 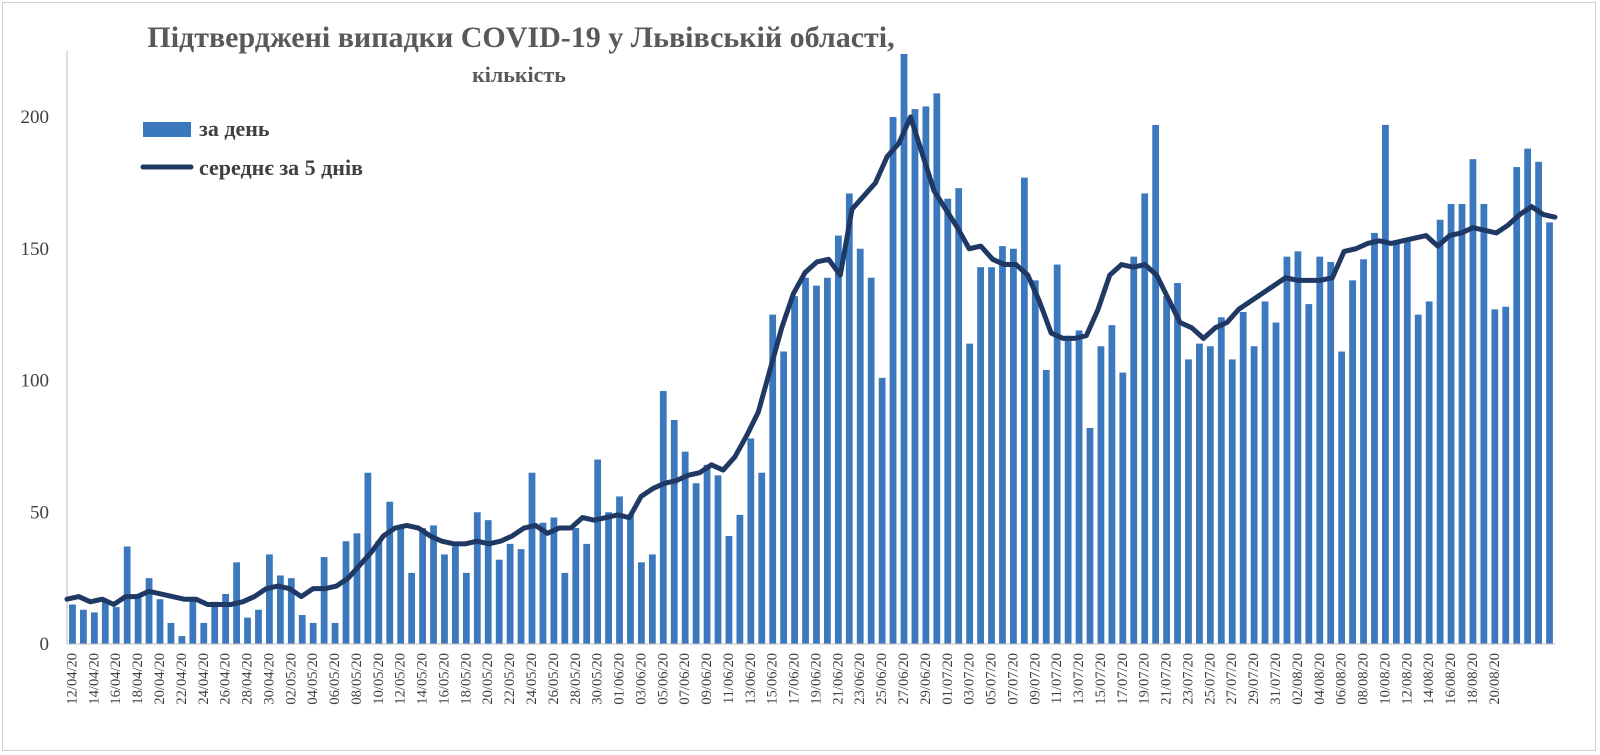 What do you see at coordinates (116, 679) in the screenshot?
I see `x-tick-label: 16/04/20` at bounding box center [116, 679].